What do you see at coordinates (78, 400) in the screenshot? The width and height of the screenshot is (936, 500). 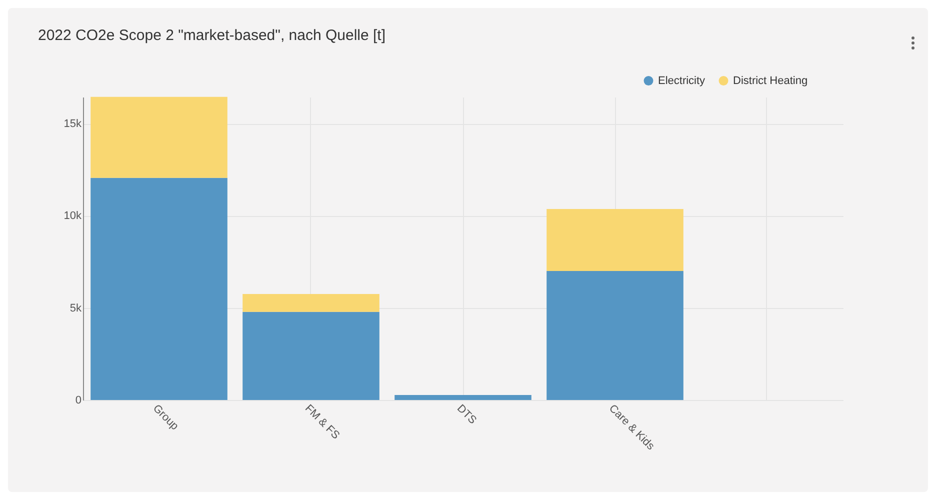 I see `y-tick-label: 0` at bounding box center [78, 400].